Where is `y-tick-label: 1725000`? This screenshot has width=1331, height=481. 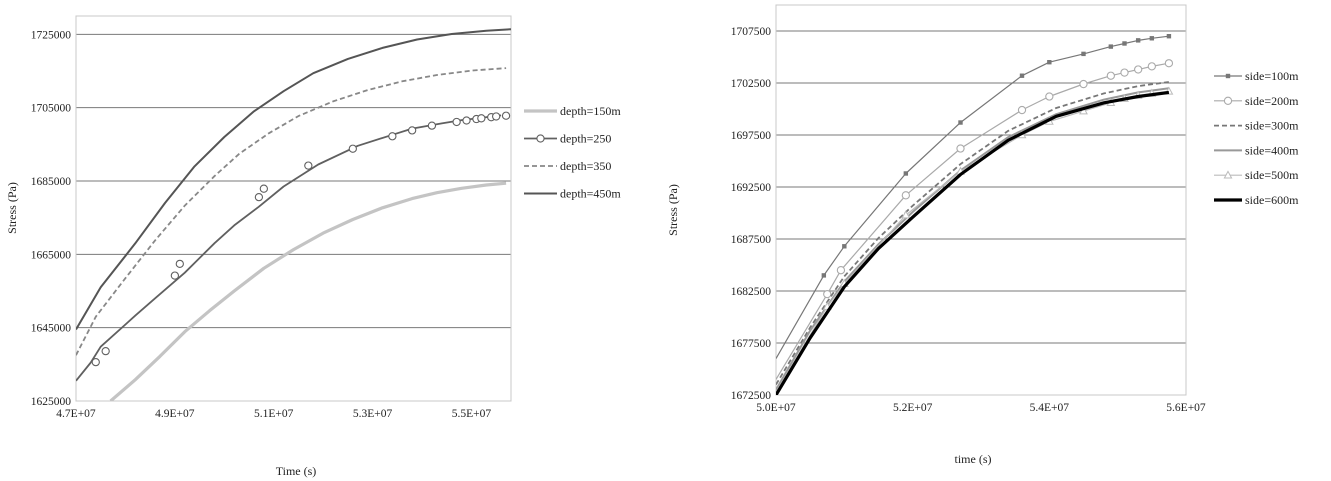
y-tick-label: 1725000 is located at coordinates (51, 35).